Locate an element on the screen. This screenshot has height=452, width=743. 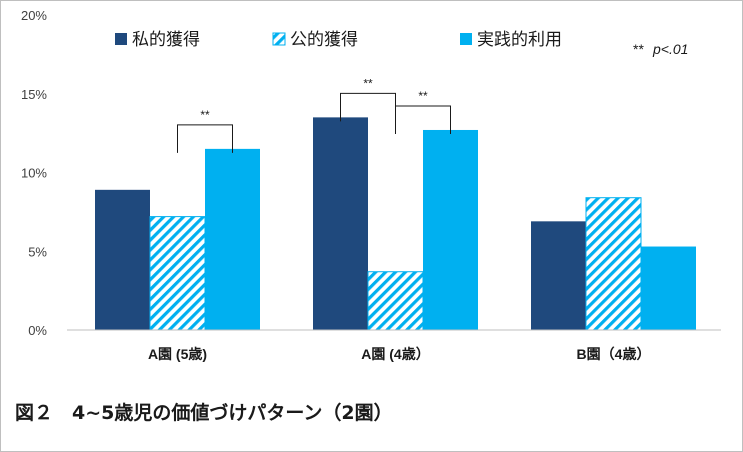
y-tick-label: 0% is located at coordinates (37, 330).